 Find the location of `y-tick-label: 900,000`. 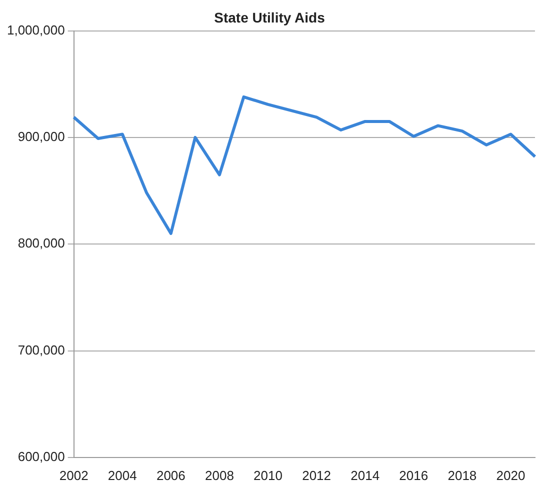

y-tick-label: 900,000 is located at coordinates (41, 136).